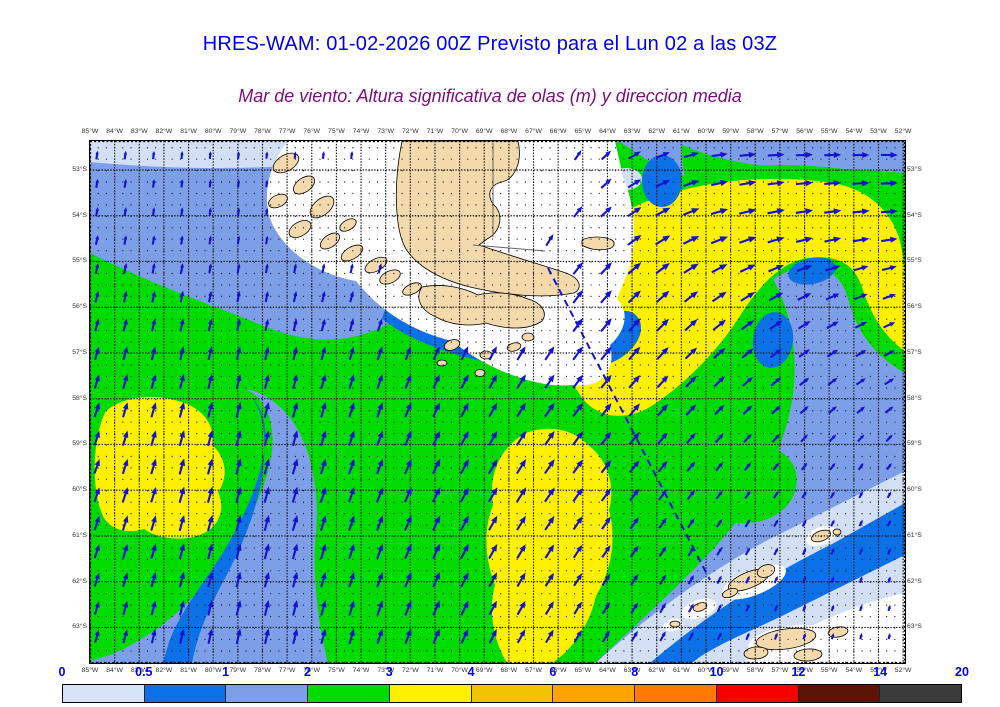  I want to click on lon-label: 83°W, so click(139, 670).